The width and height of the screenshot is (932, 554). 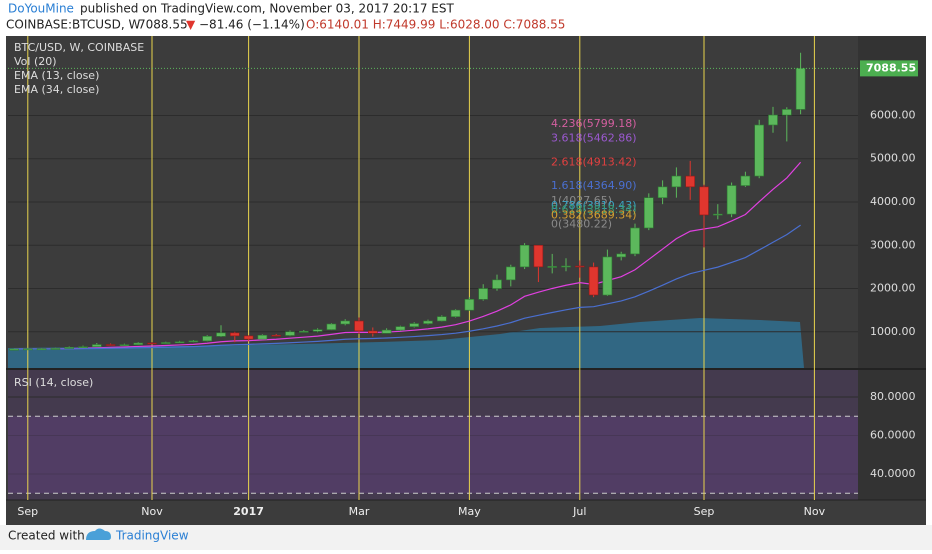 I want to click on fib-label: 4.236(5799.18), so click(x=594, y=123).